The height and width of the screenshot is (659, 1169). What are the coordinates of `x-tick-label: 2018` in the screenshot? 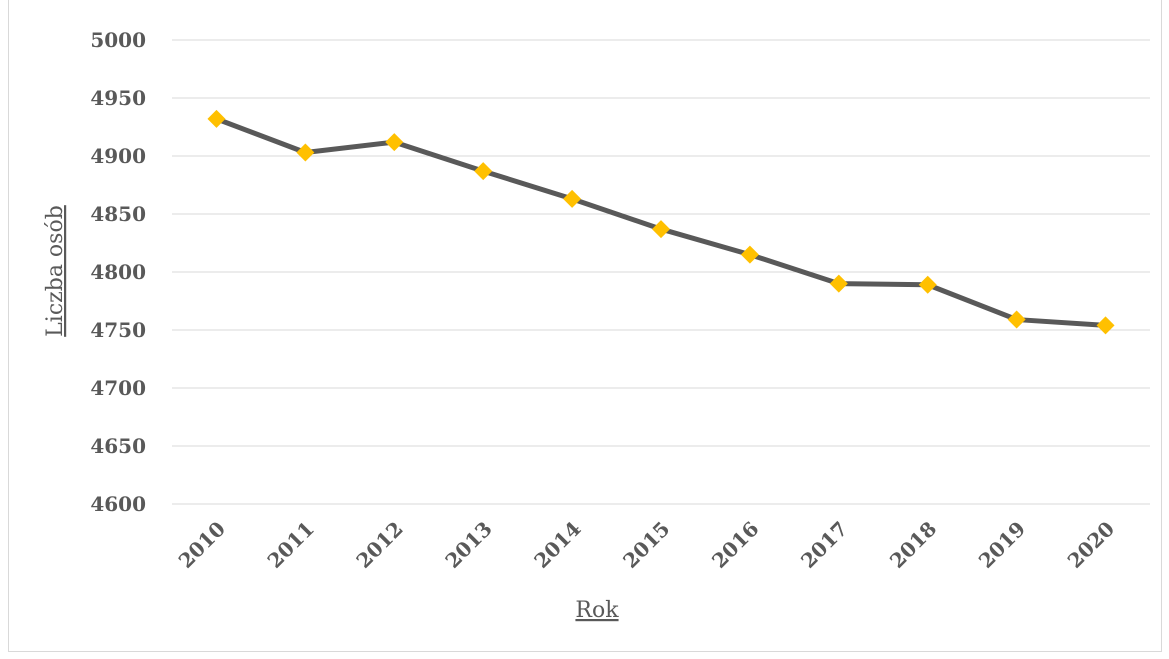 It's located at (913, 545).